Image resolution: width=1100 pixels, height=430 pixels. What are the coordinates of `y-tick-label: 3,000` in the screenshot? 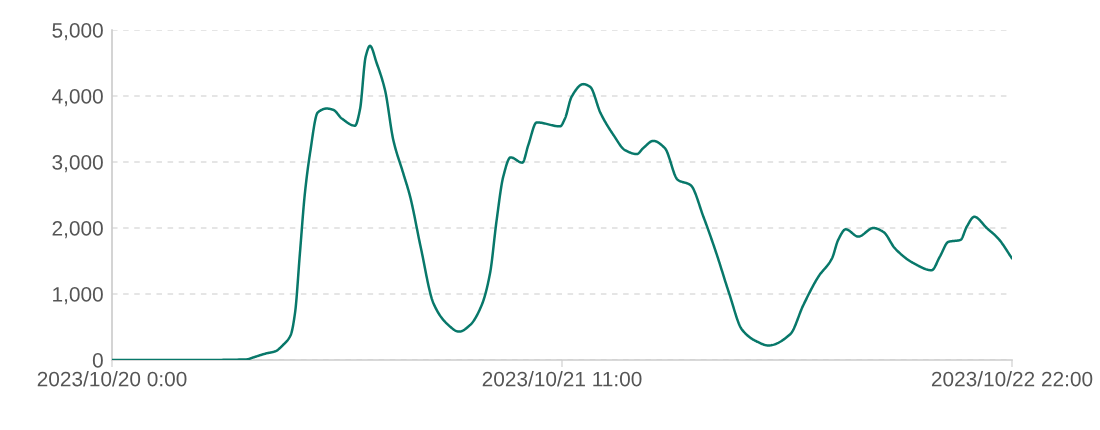 It's located at (77, 164).